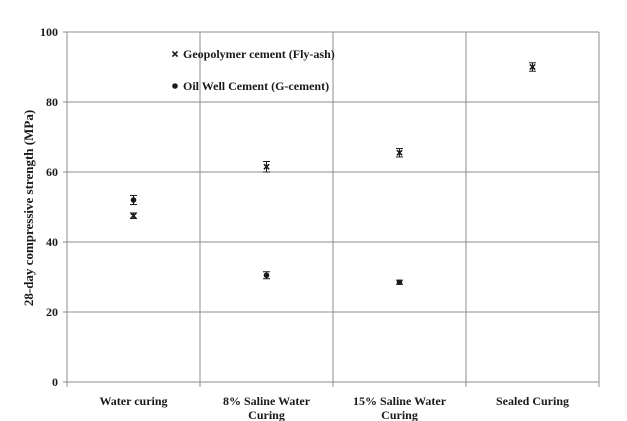  Describe the element at coordinates (52, 312) in the screenshot. I see `y-tick-label: 20` at that location.